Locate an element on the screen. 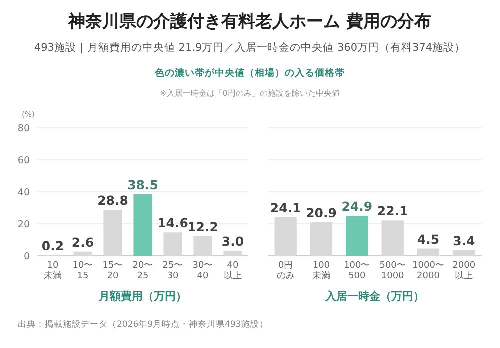  data-label: 14.6 is located at coordinates (173, 223).